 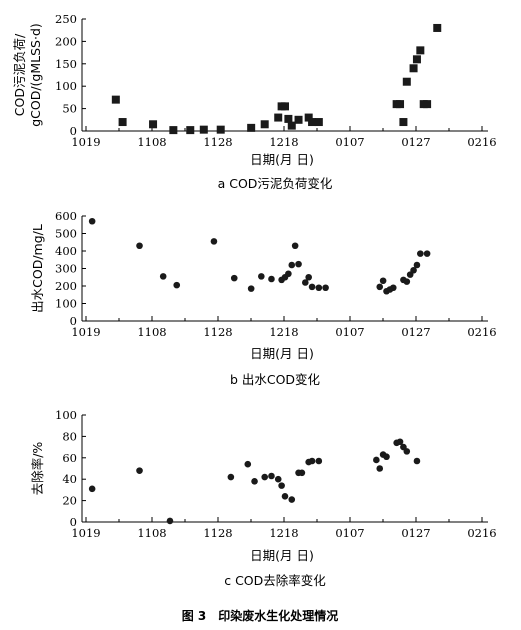 What do you see at coordinates (69, 436) in the screenshot?
I see `y-tick-label: 80` at bounding box center [69, 436].